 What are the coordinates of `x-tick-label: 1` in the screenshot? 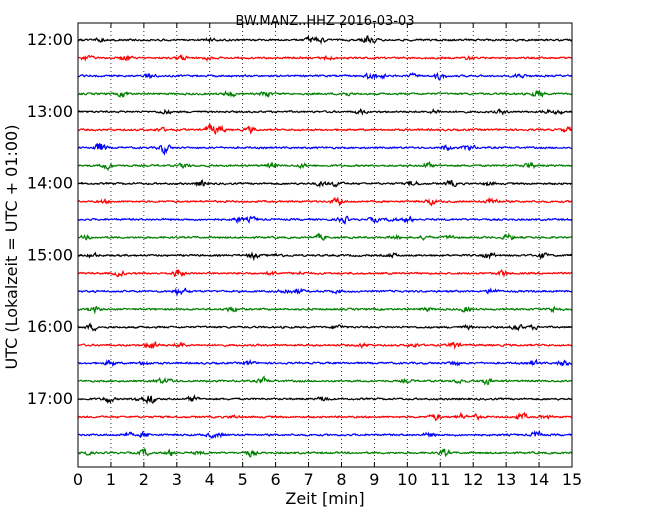 It's located at (111, 479).